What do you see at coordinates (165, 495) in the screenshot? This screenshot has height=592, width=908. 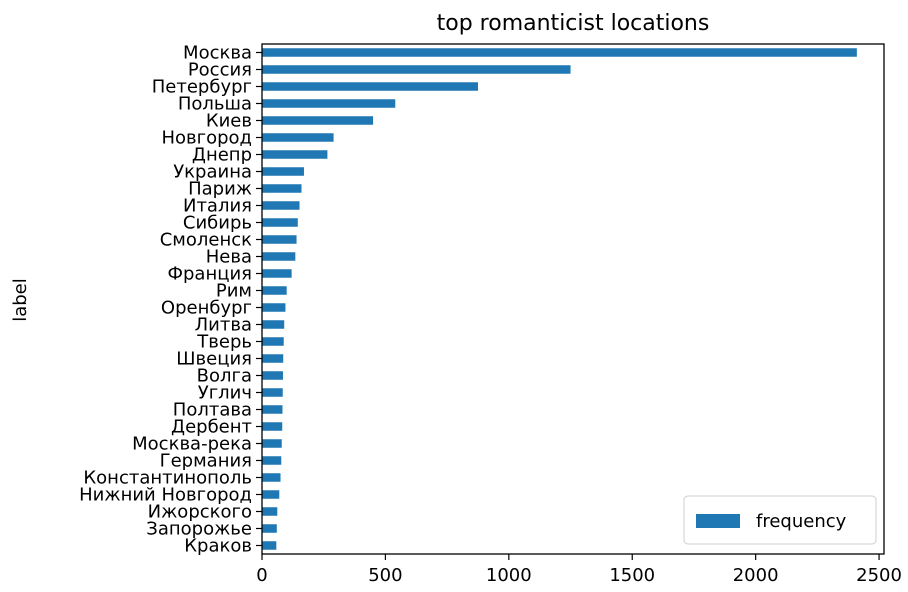 I see `y-tick-label: Нижний Новгород` at bounding box center [165, 495].